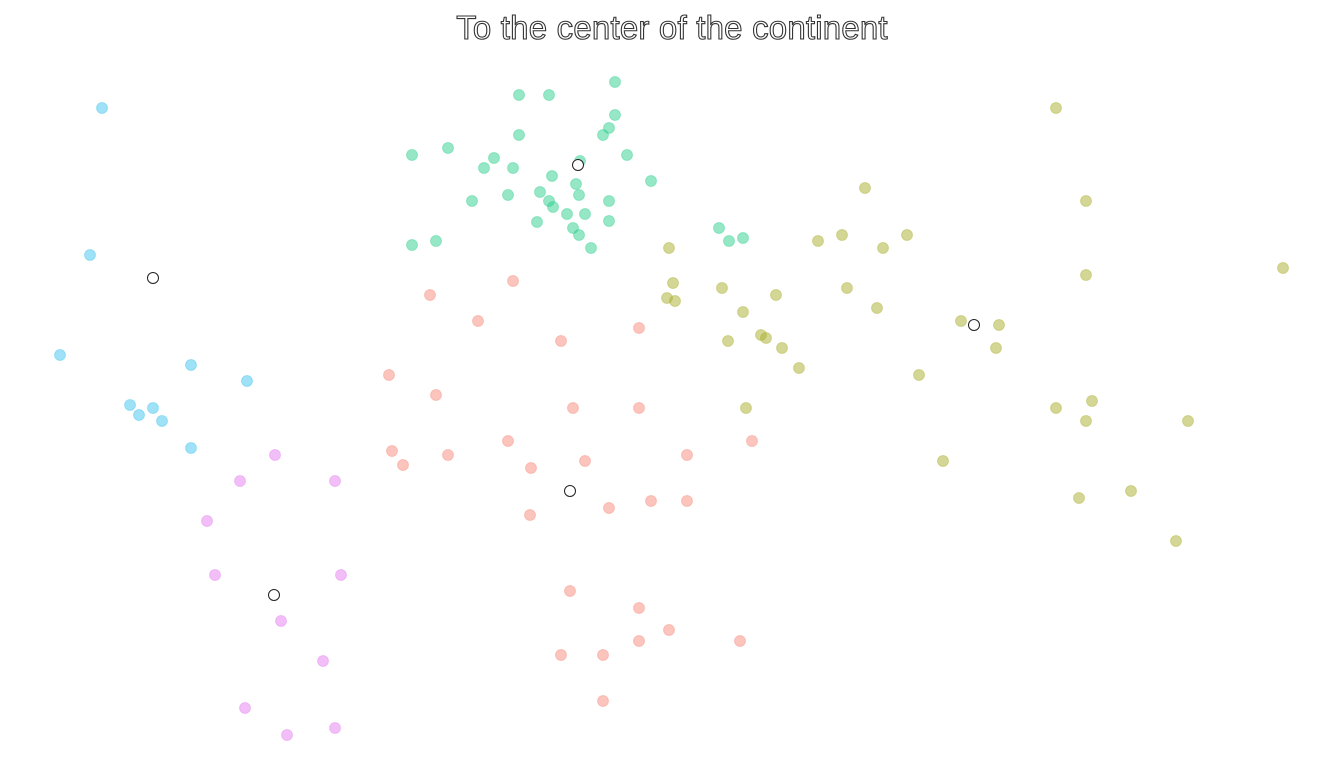  I want to click on chart-title: To the center of the continent, so click(672, 27).